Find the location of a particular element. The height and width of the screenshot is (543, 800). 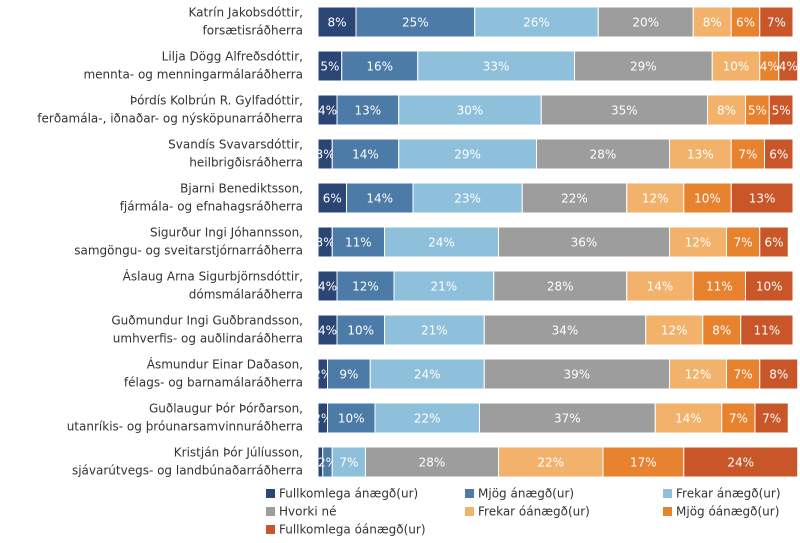

legend-label: Hvorki né is located at coordinates (308, 512).